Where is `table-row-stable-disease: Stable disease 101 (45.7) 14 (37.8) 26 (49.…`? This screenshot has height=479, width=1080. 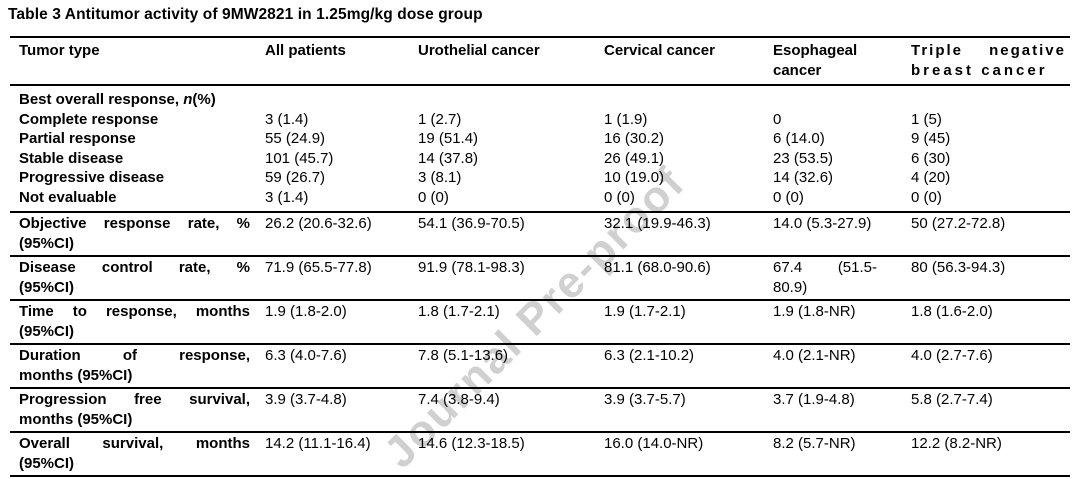
table-row-stable-disease: Stable disease 101 (45.7) 14 (37.8) 26 (49.… is located at coordinates (540, 159).